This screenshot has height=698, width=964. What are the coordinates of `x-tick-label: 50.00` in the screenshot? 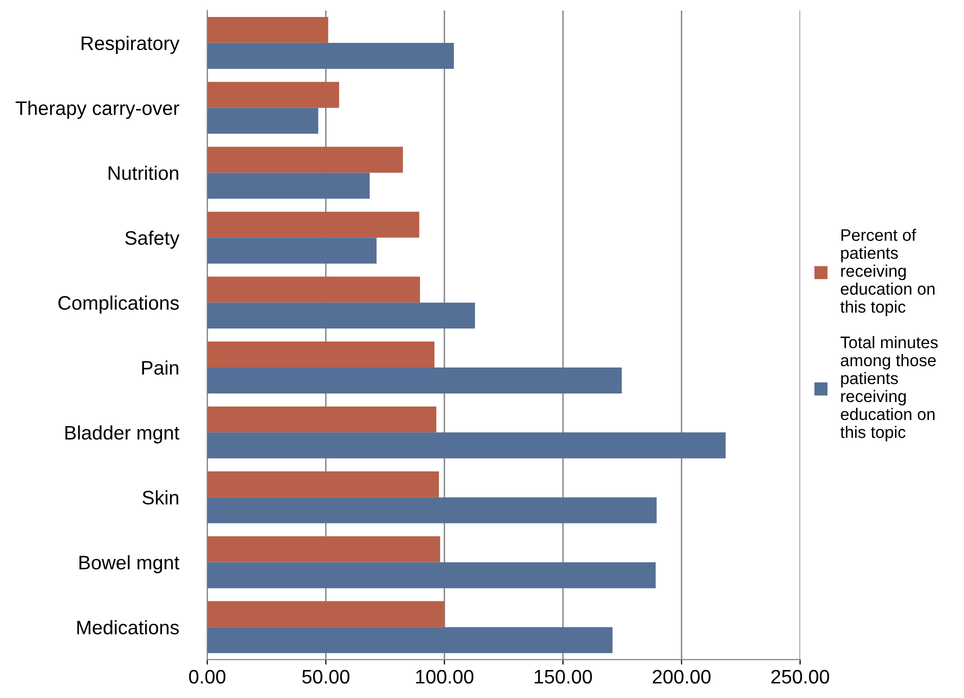 It's located at (326, 677).